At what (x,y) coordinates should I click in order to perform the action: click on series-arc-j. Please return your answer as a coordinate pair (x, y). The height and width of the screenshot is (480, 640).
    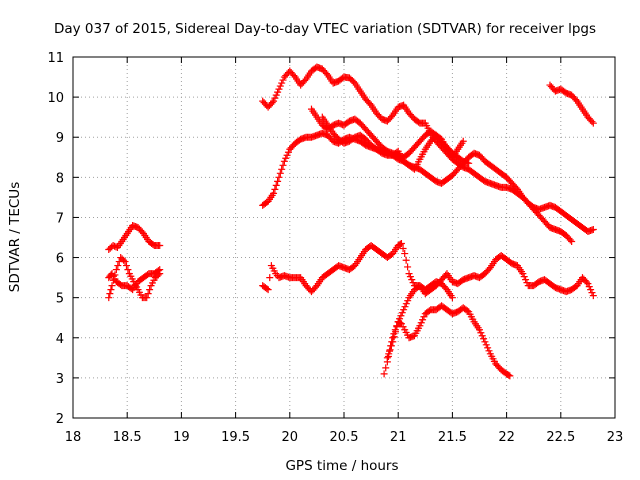
    Looking at the image, I should click on (419, 320).